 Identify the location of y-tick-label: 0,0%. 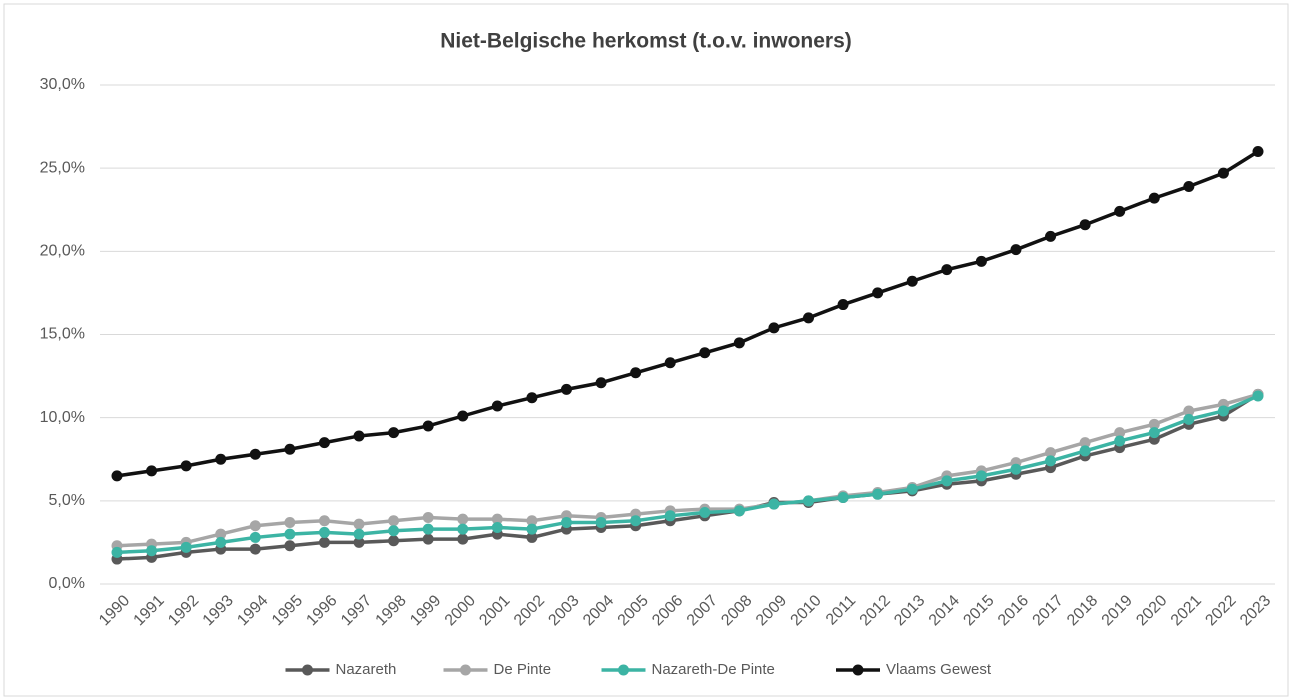
(67, 583).